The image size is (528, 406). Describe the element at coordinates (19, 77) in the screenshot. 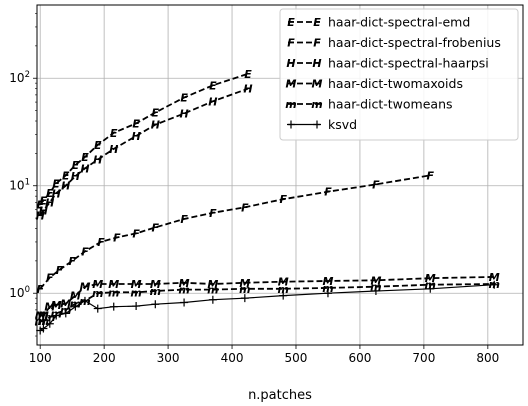

I see `y-tick-label: 10²` at that location.